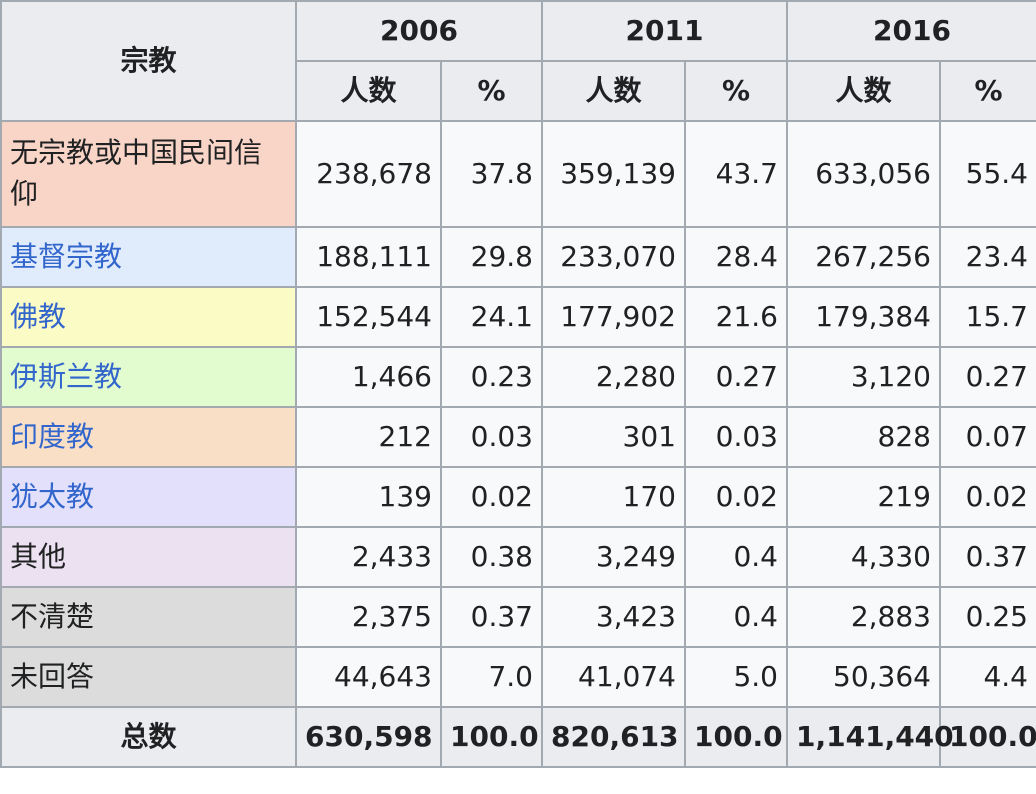 Image resolution: width=1036 pixels, height=794 pixels. What do you see at coordinates (987, 437) in the screenshot?
I see `percent-2016-cell: 0.07` at bounding box center [987, 437].